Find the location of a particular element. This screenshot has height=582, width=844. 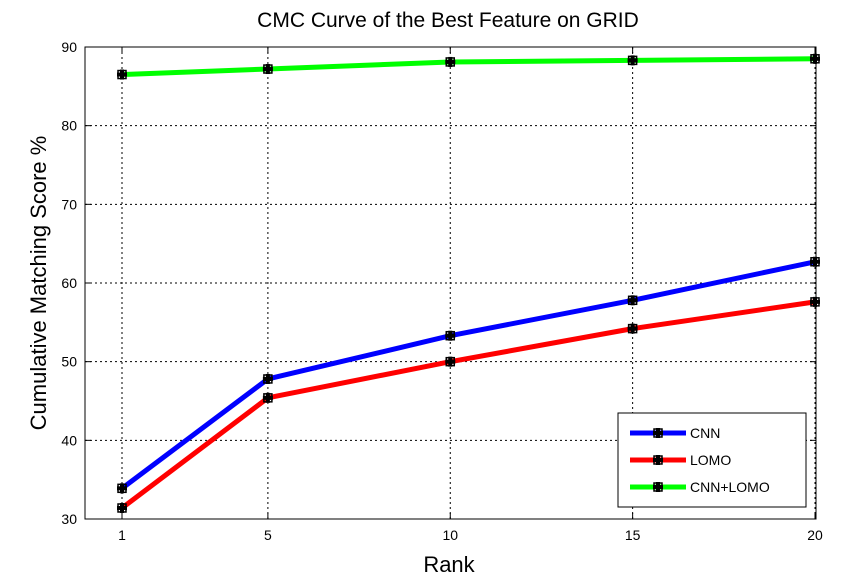

y-tick-label: 50 is located at coordinates (69, 362).